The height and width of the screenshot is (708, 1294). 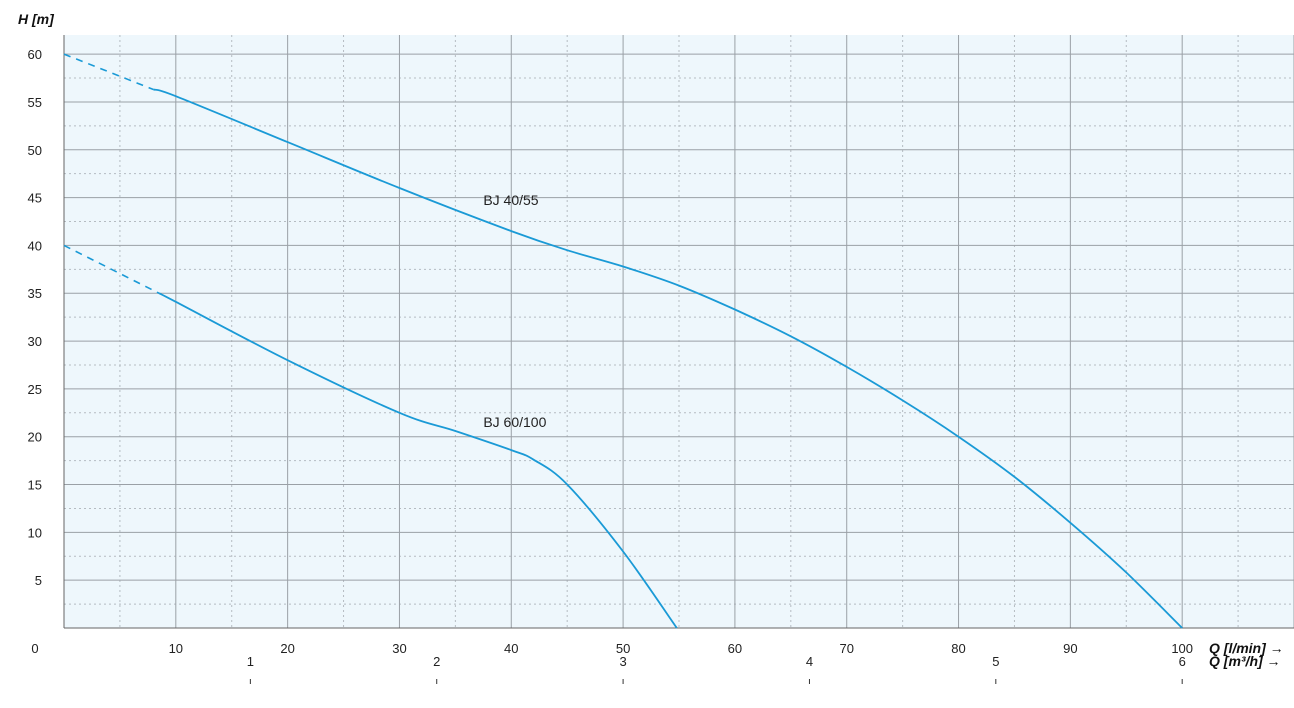 I want to click on x-tick-label: 30, so click(x=399, y=648).